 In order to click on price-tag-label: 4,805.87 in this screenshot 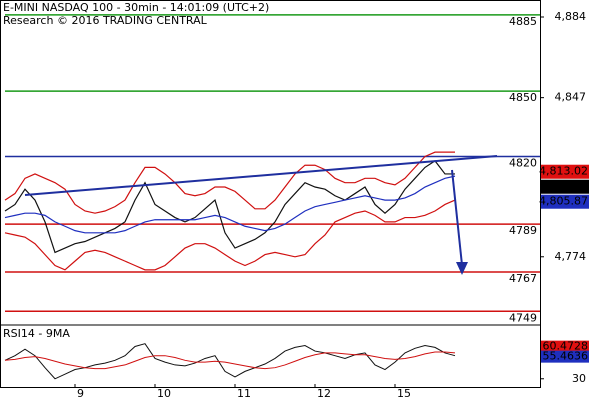, I will do `click(563, 201)`.